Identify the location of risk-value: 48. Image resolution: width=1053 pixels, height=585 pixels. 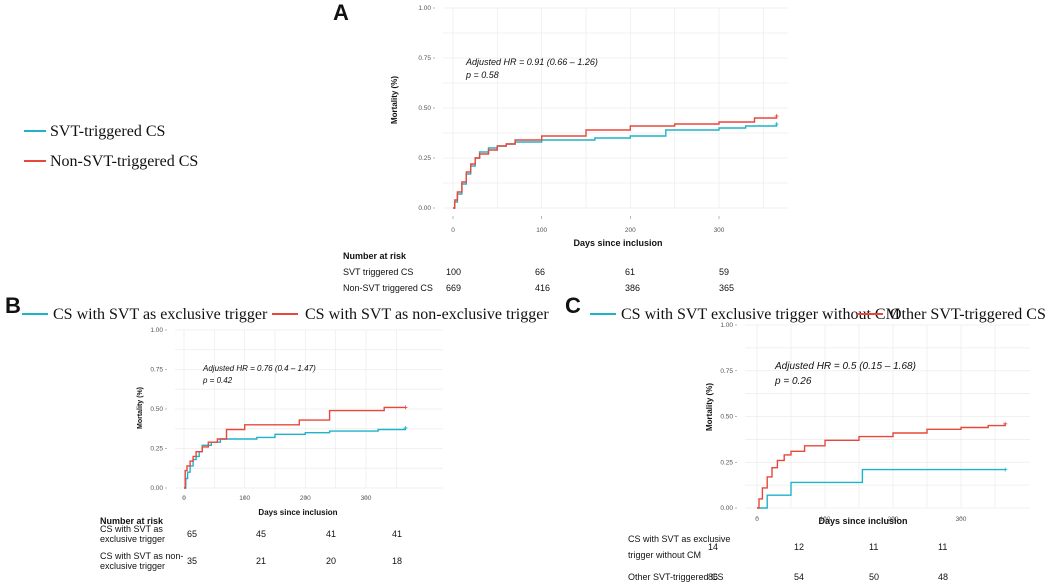
(943, 577).